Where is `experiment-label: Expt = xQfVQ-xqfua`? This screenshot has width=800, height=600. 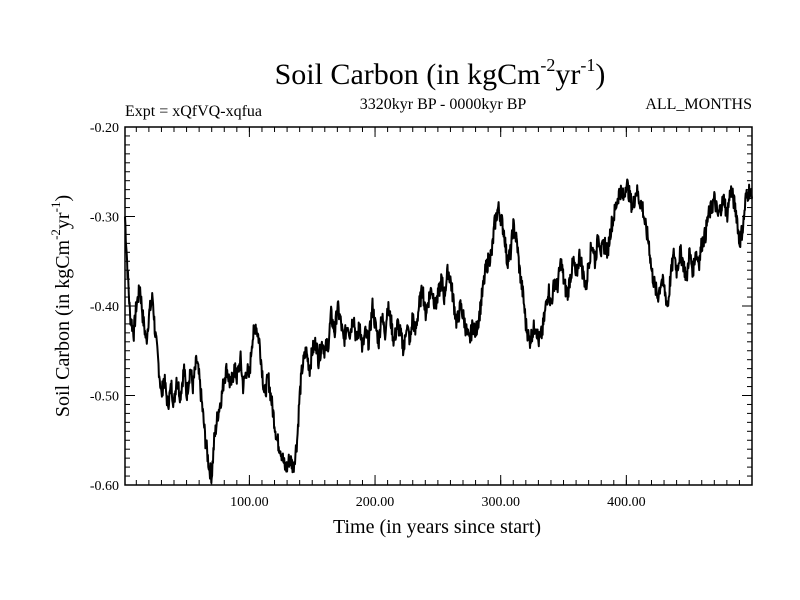 experiment-label: Expt = xQfVQ-xqfua is located at coordinates (193, 111).